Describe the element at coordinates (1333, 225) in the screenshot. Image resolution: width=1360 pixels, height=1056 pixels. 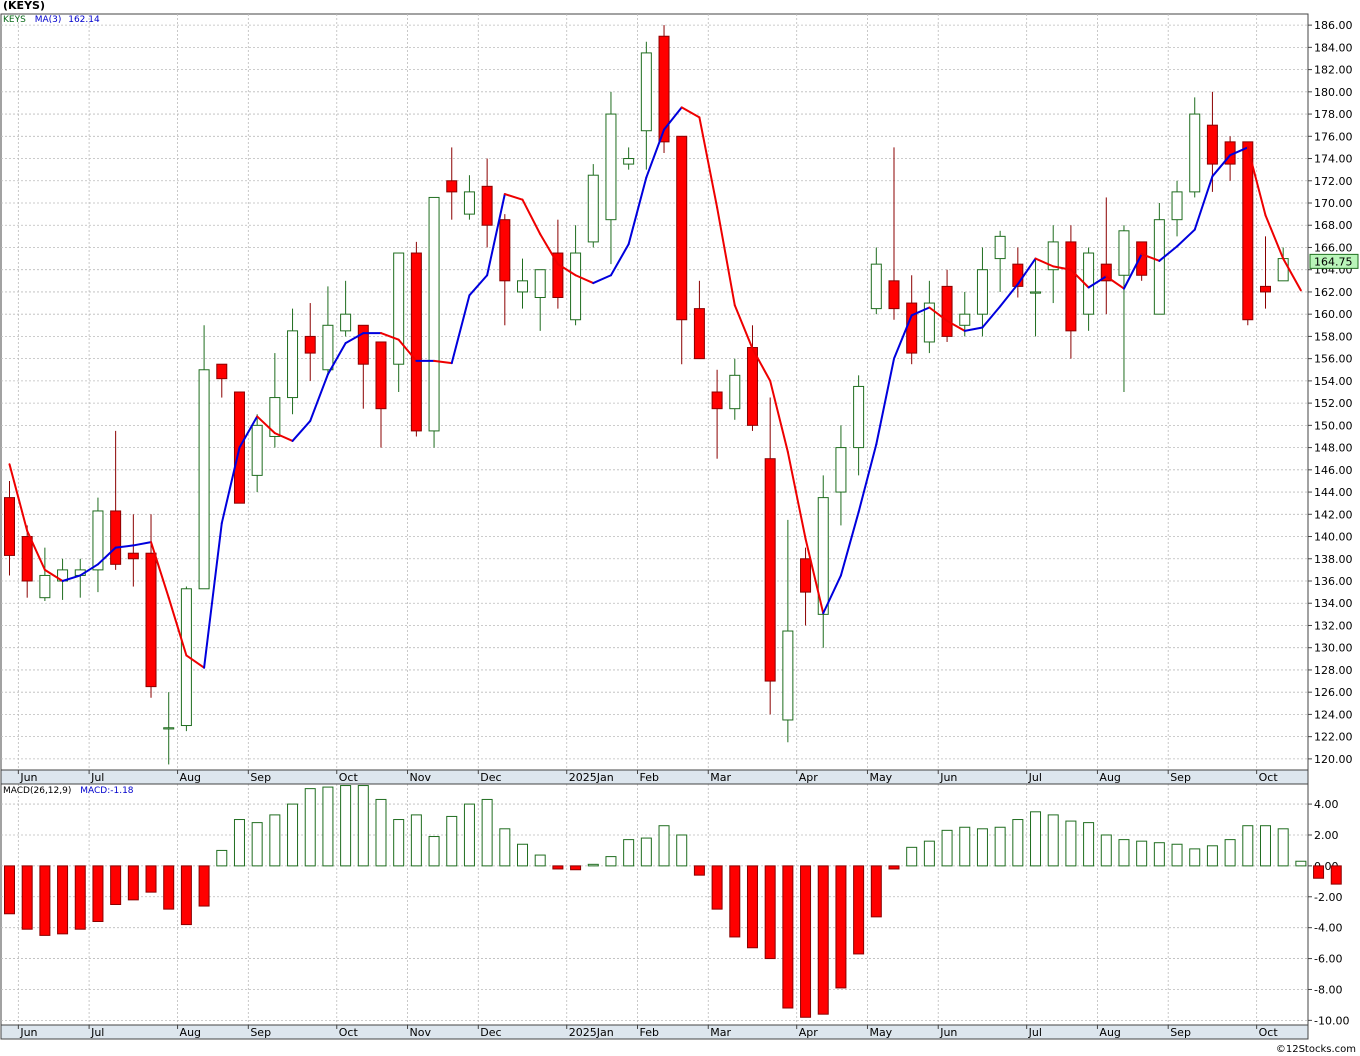
I see `price-tick-label: 168.00` at that location.